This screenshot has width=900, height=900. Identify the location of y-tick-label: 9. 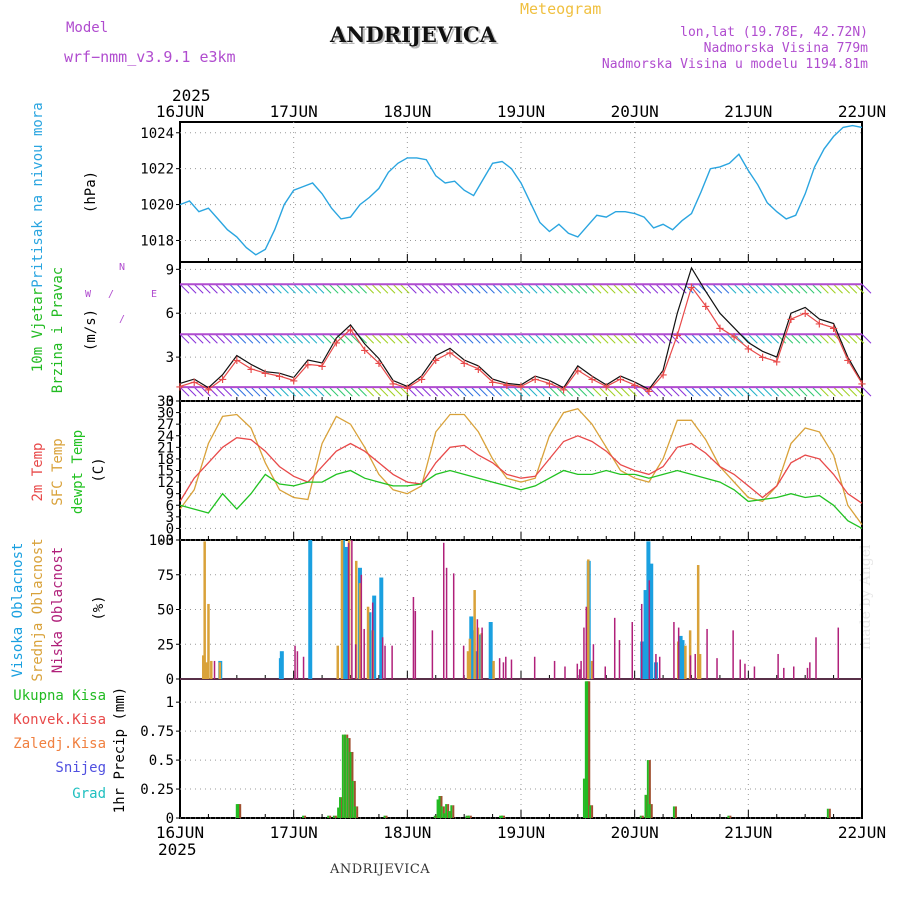
(170, 270).